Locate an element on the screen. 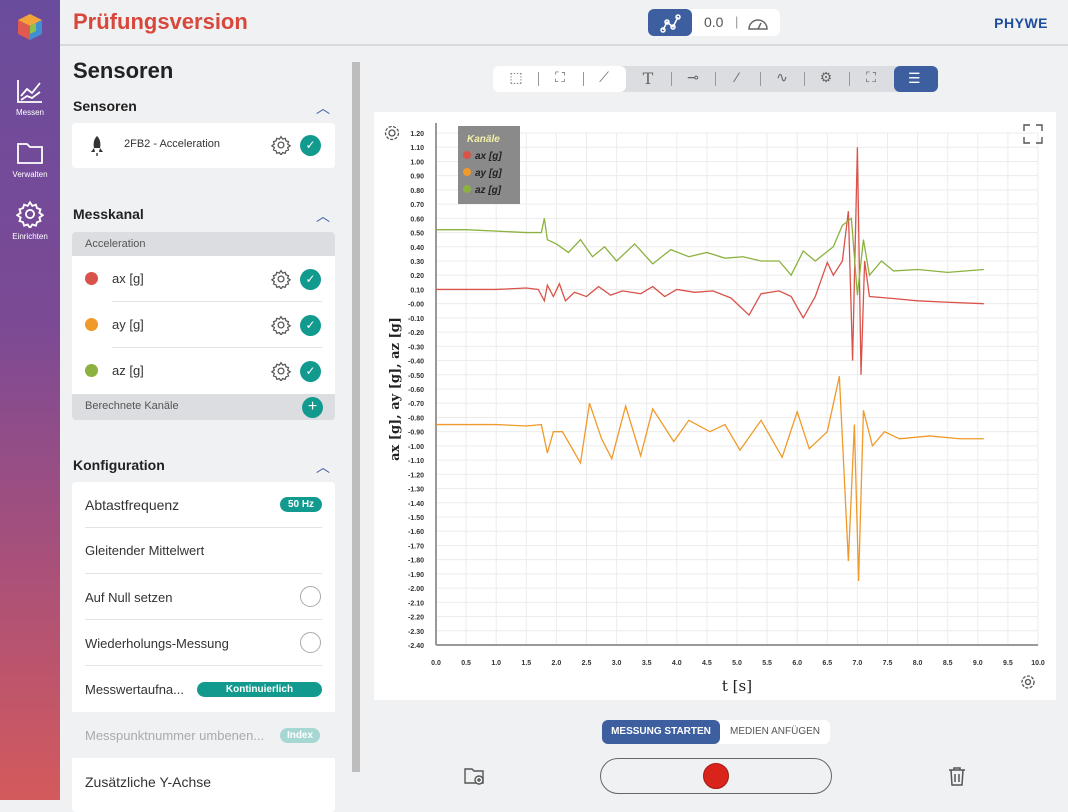 Image resolution: width=1068 pixels, height=812 pixels. channel-group: Acceleration is located at coordinates (203, 244).